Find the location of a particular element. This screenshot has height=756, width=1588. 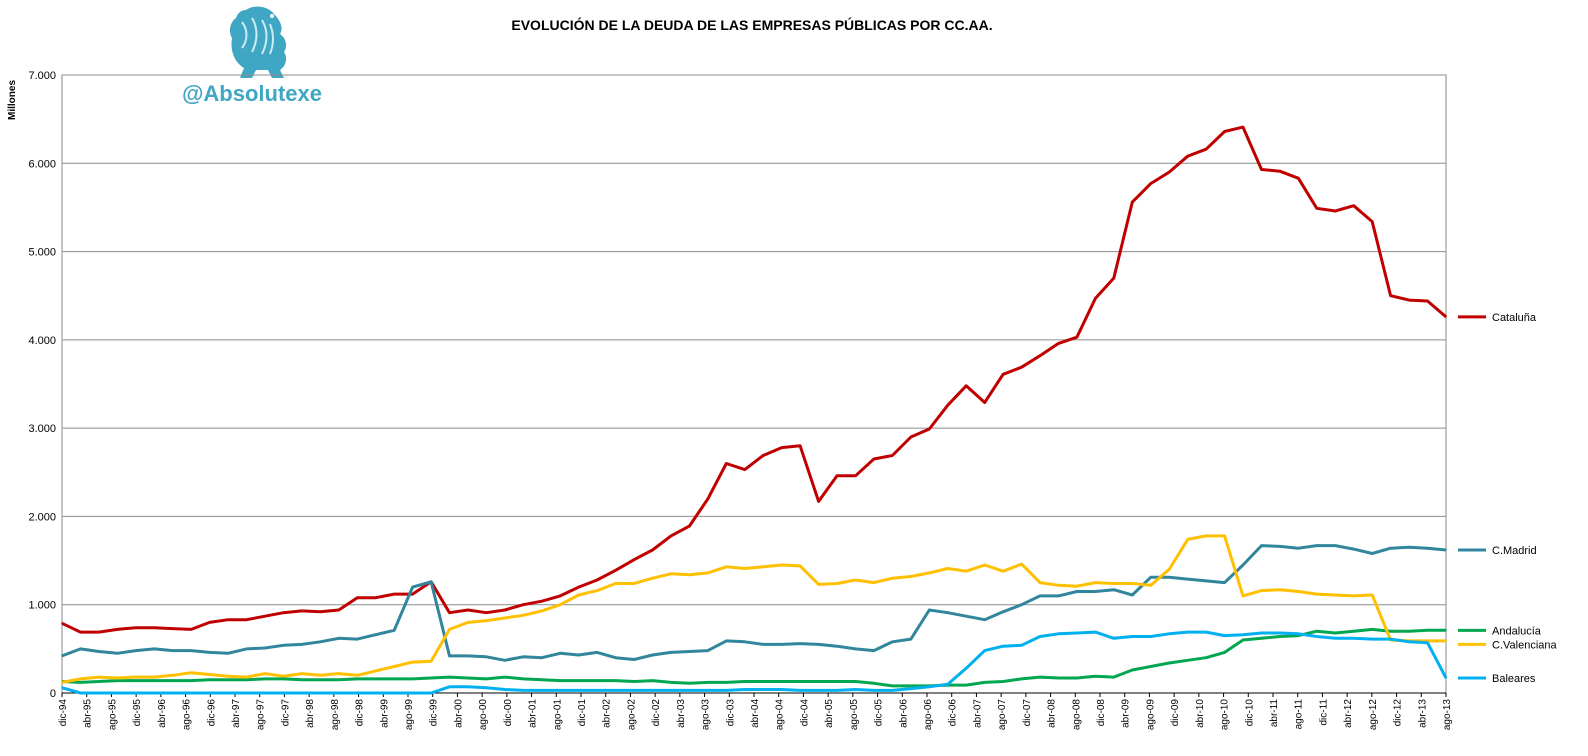

x-tick-label: abr-06 is located at coordinates (903, 713).